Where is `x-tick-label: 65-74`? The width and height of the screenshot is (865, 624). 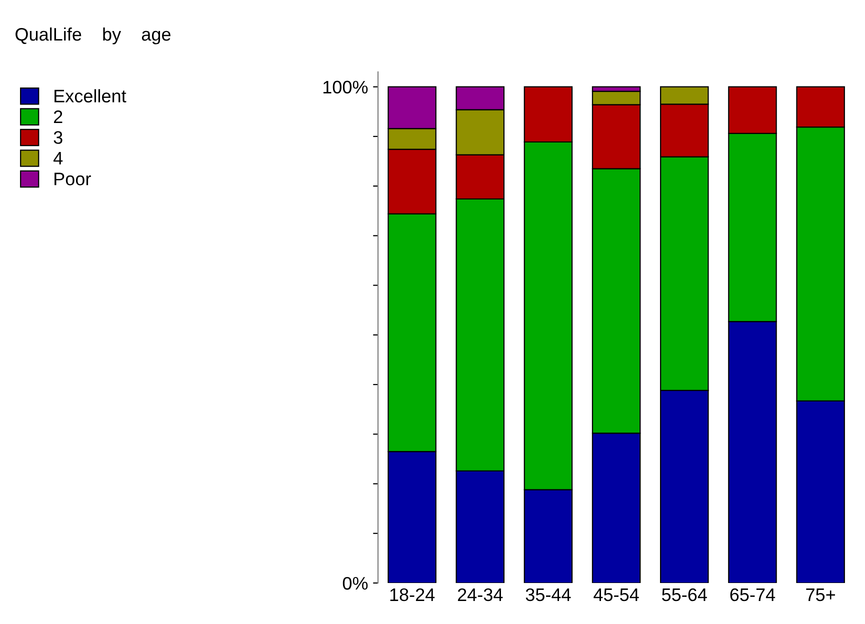
x-tick-label: 65-74 is located at coordinates (753, 595).